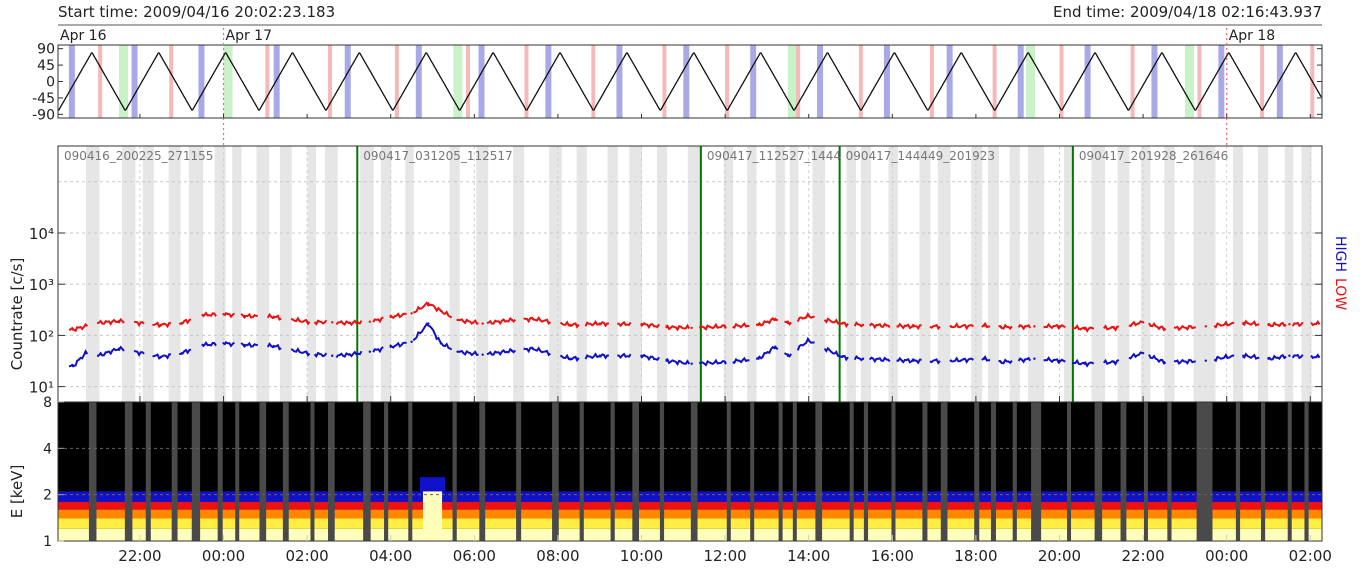 The height and width of the screenshot is (576, 1363). I want to click on attitude-ytick-label: -90, so click(43, 115).